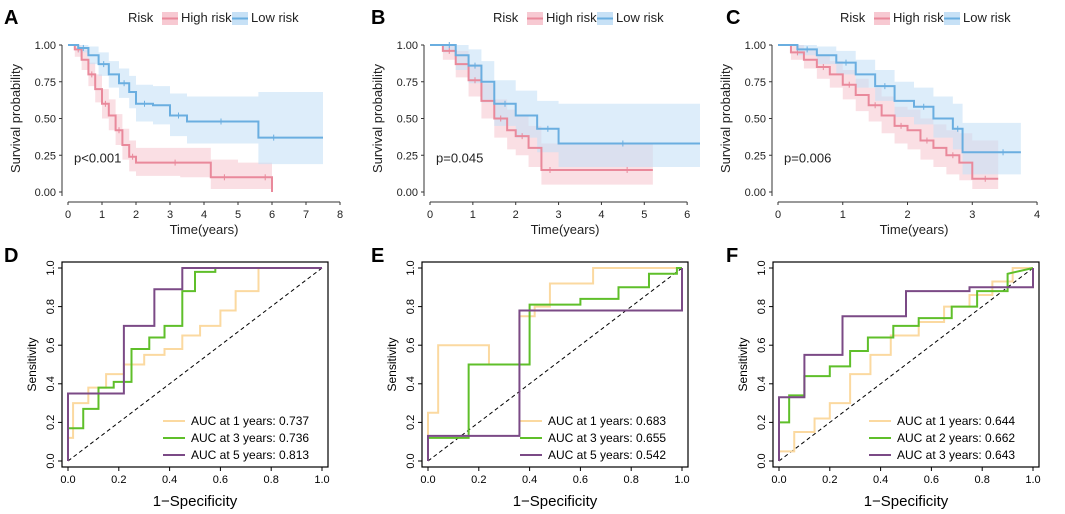 The width and height of the screenshot is (1065, 514). I want to click on x-tick-label: 8, so click(340, 215).